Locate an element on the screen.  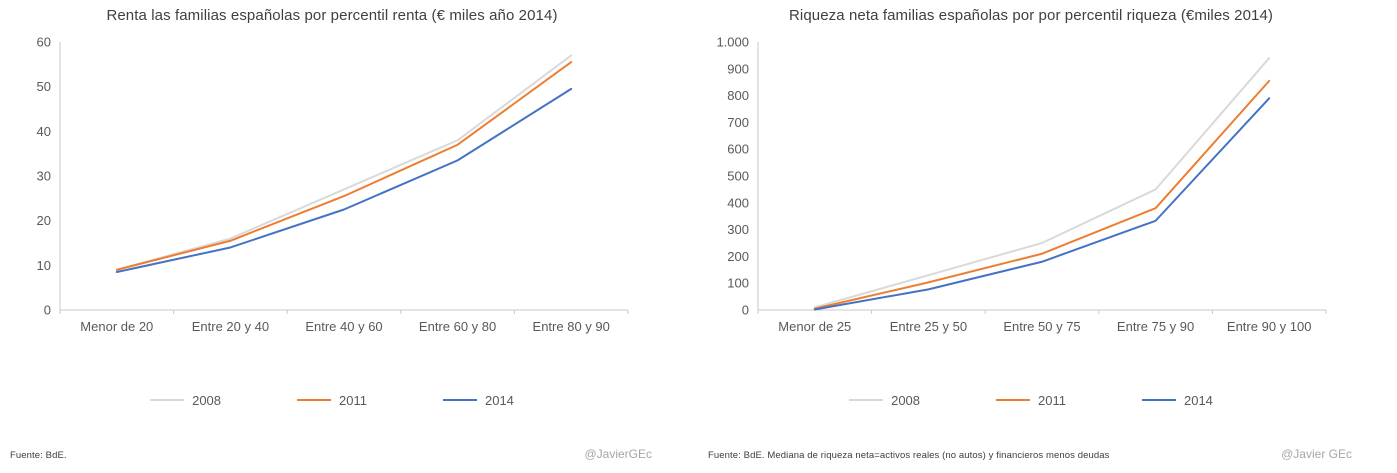
y-tick-label: 800 is located at coordinates (738, 95).